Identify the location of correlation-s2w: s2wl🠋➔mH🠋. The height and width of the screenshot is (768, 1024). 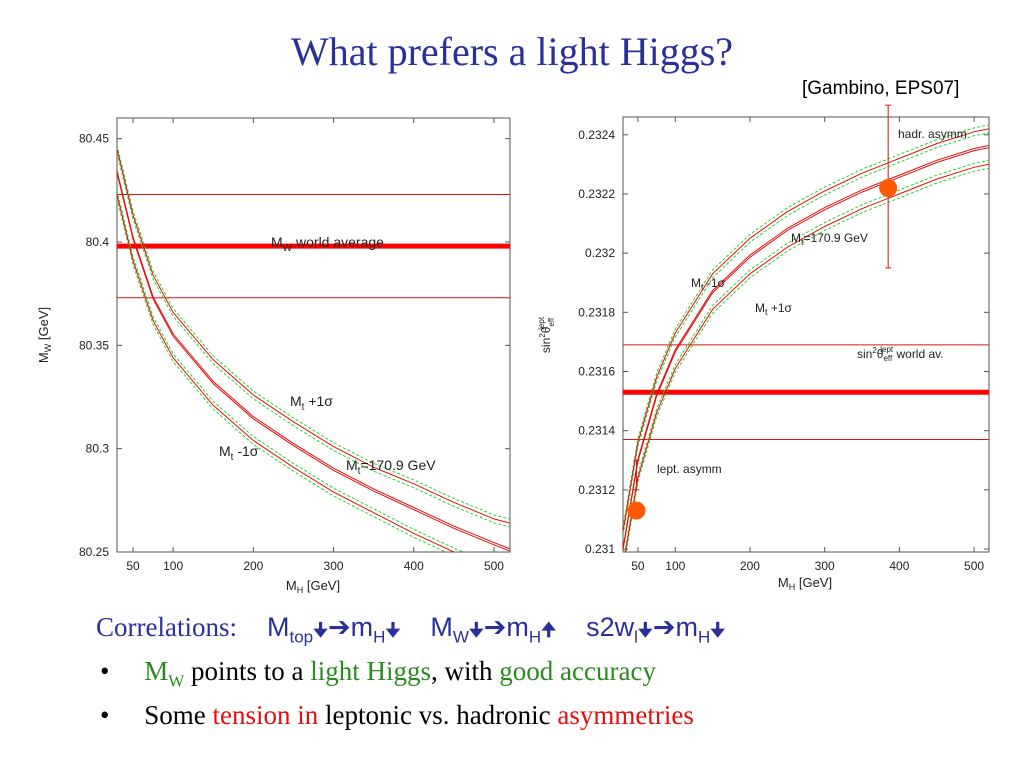
(656, 629).